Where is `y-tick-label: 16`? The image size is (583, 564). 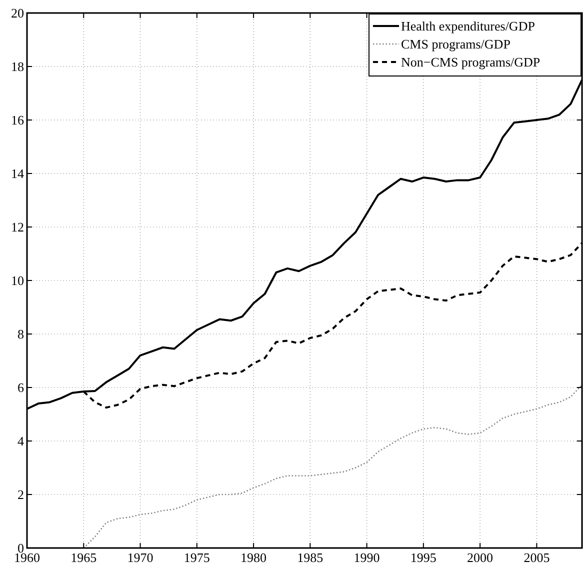
y-tick-label: 16 is located at coordinates (17, 120).